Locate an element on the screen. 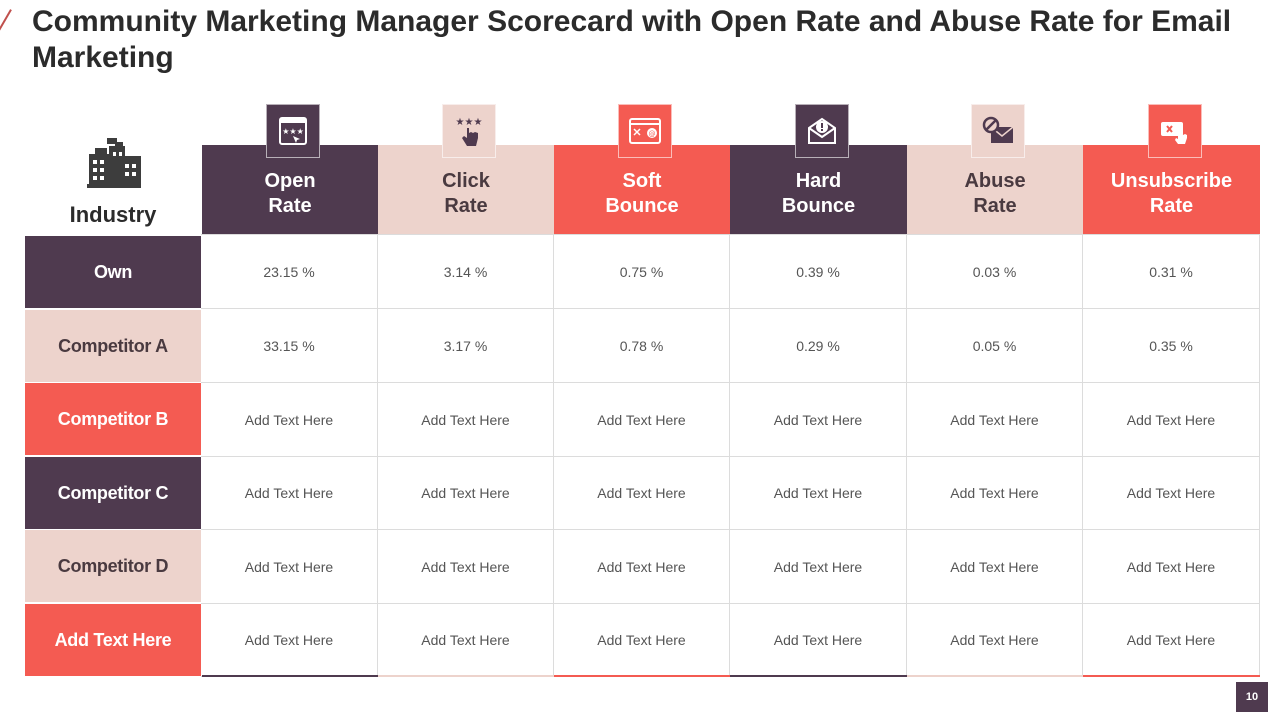  table-cell: 0.31 % is located at coordinates (1171, 272).